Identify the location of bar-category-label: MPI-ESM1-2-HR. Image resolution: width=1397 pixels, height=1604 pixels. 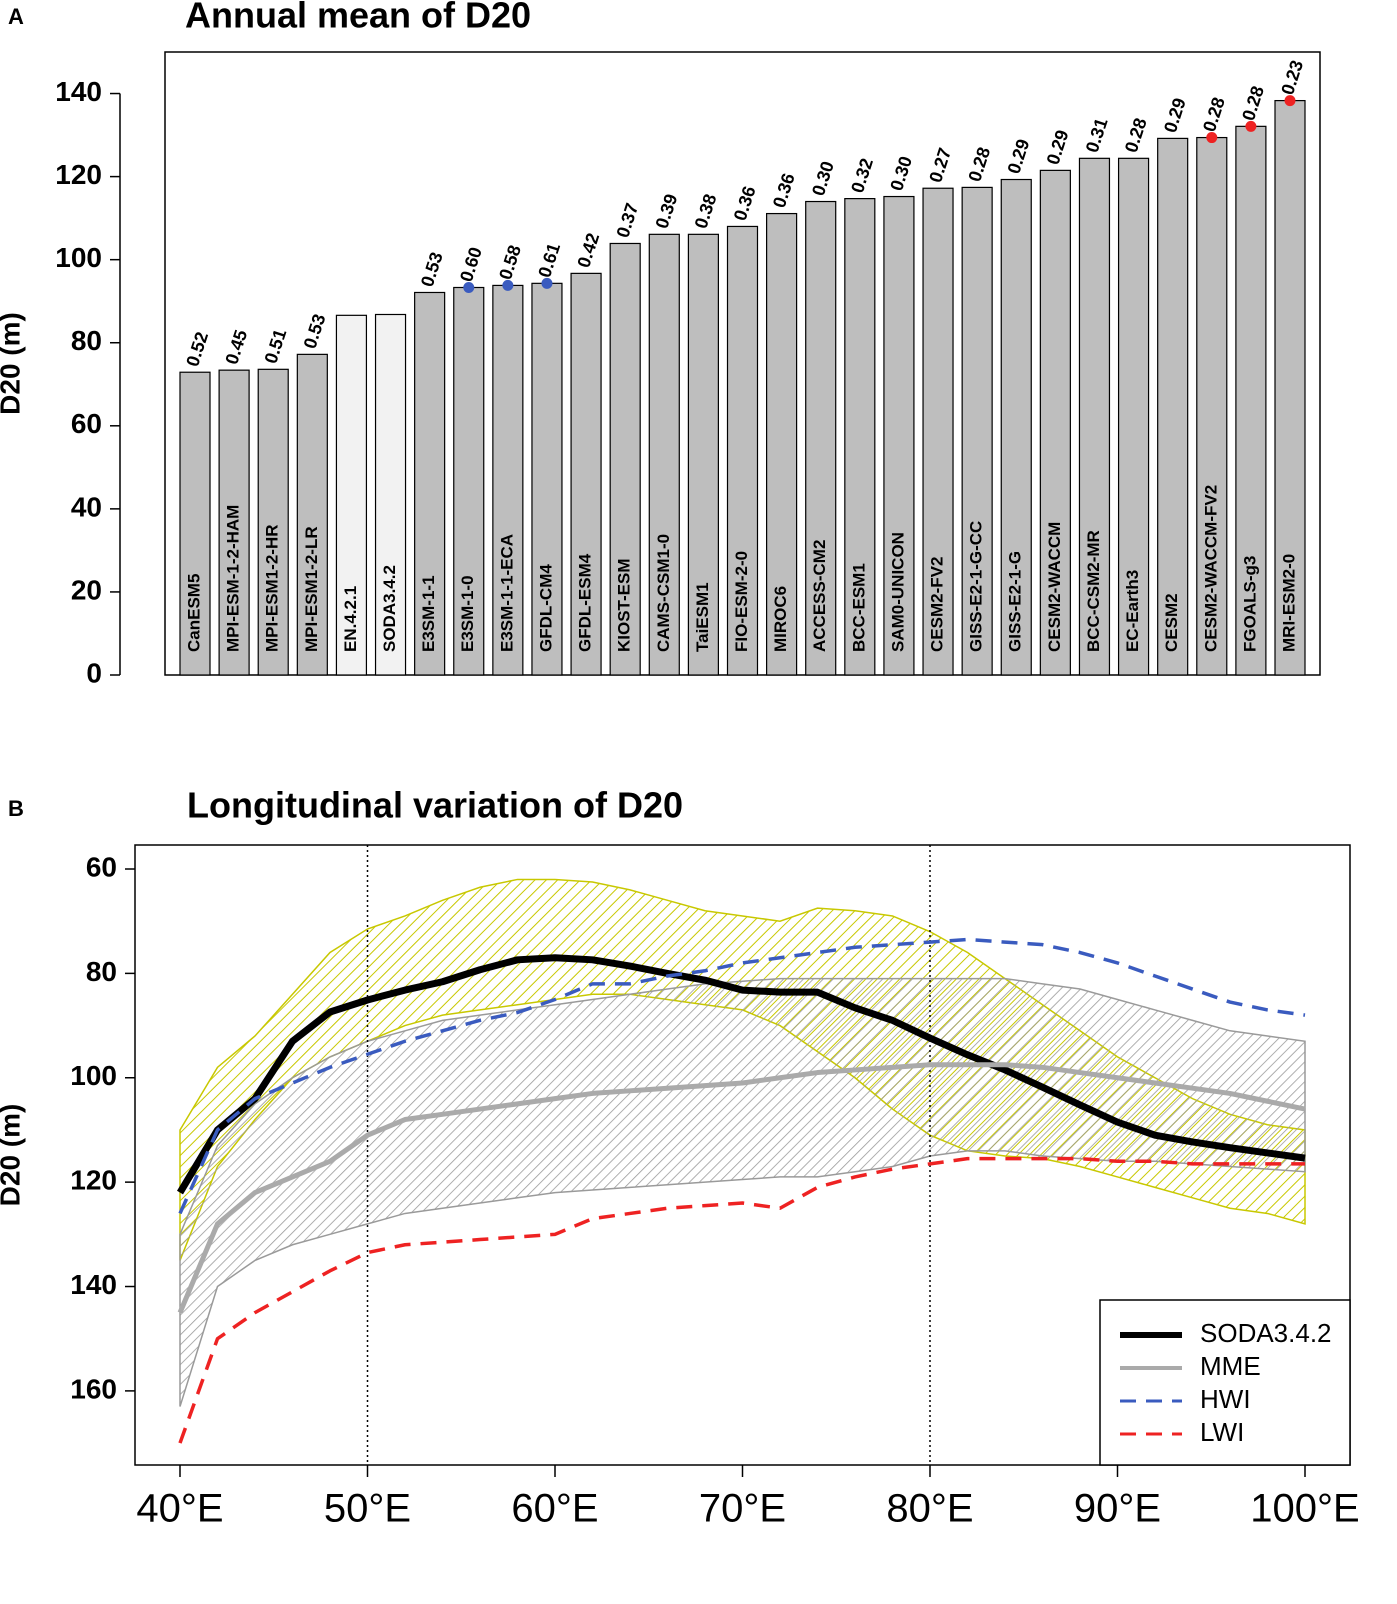
(272, 588).